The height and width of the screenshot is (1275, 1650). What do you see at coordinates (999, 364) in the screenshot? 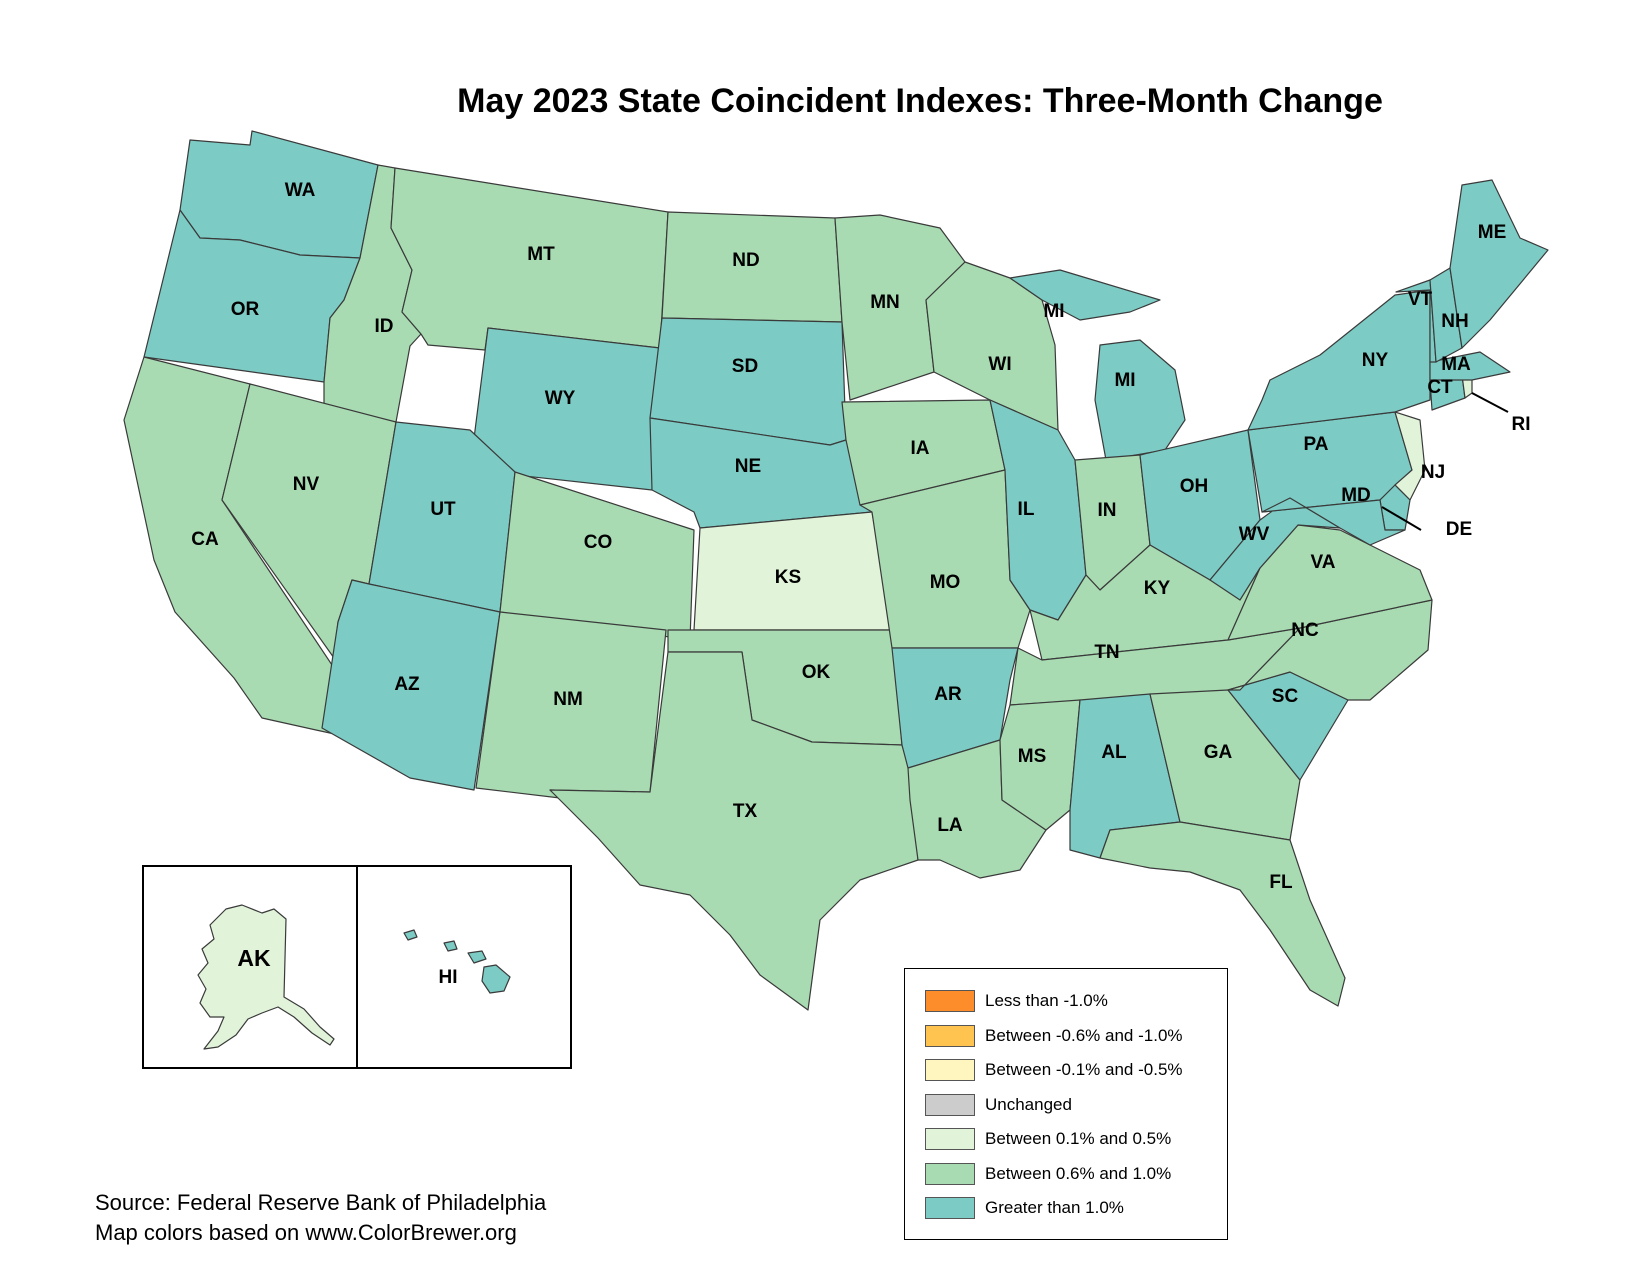
I see `state-label-WI: WI` at bounding box center [999, 364].